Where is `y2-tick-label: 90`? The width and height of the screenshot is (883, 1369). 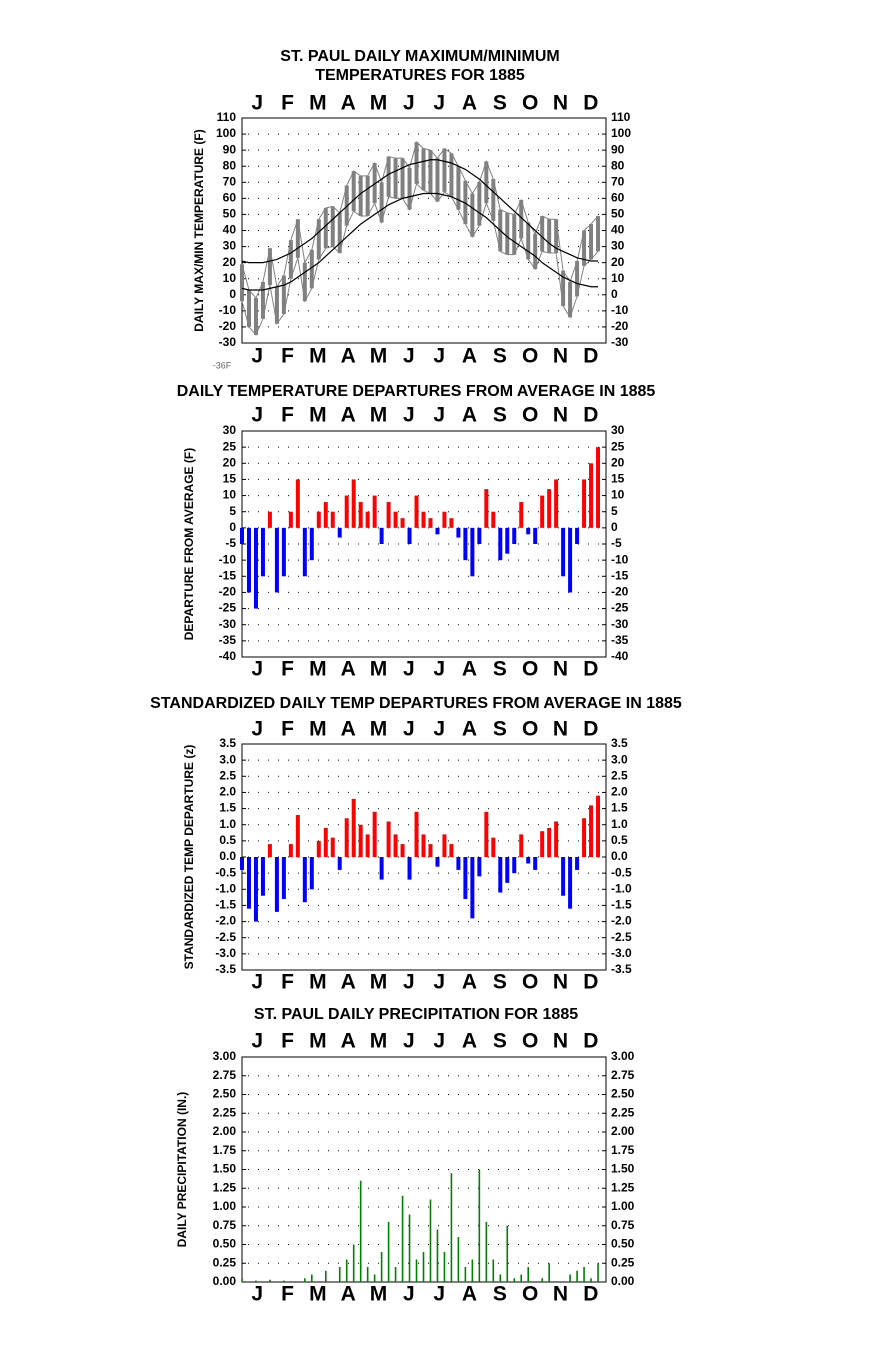 y2-tick-label: 90 is located at coordinates (618, 149).